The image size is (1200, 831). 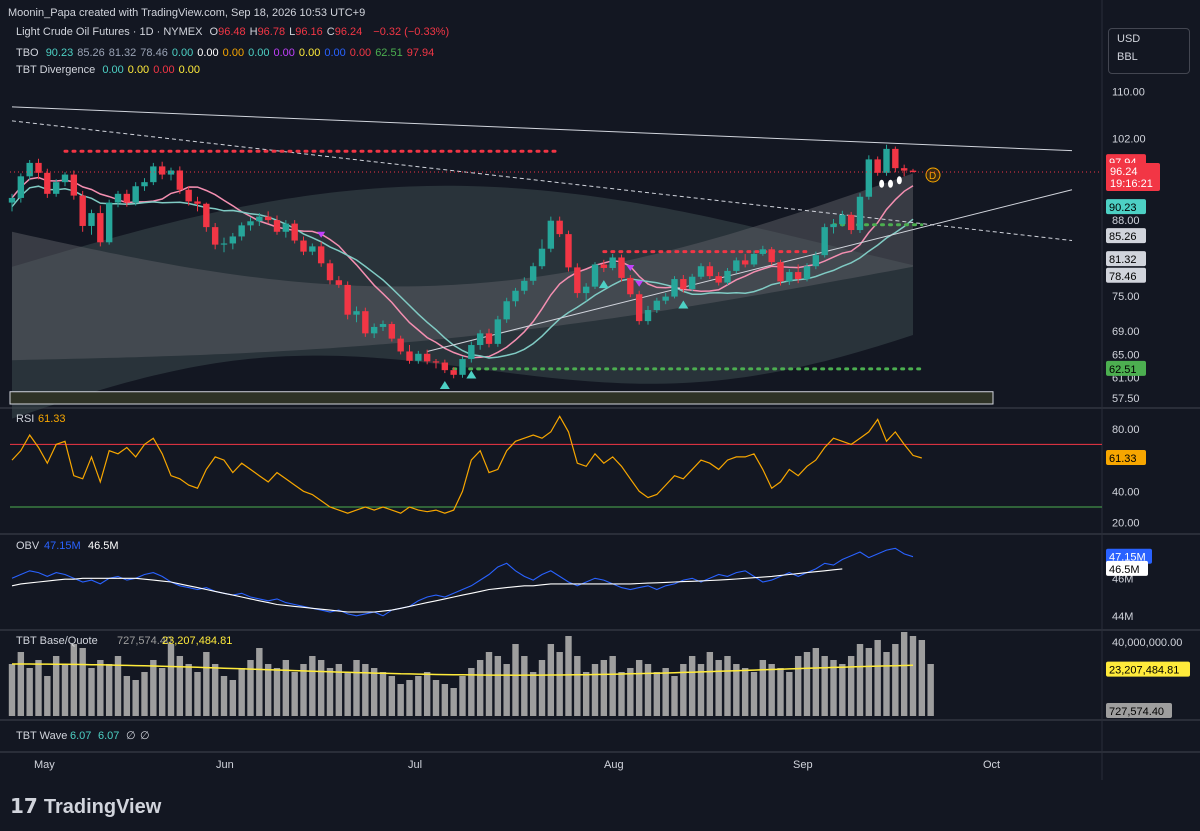 I want to click on obv-tick: 46M, so click(x=1122, y=579).